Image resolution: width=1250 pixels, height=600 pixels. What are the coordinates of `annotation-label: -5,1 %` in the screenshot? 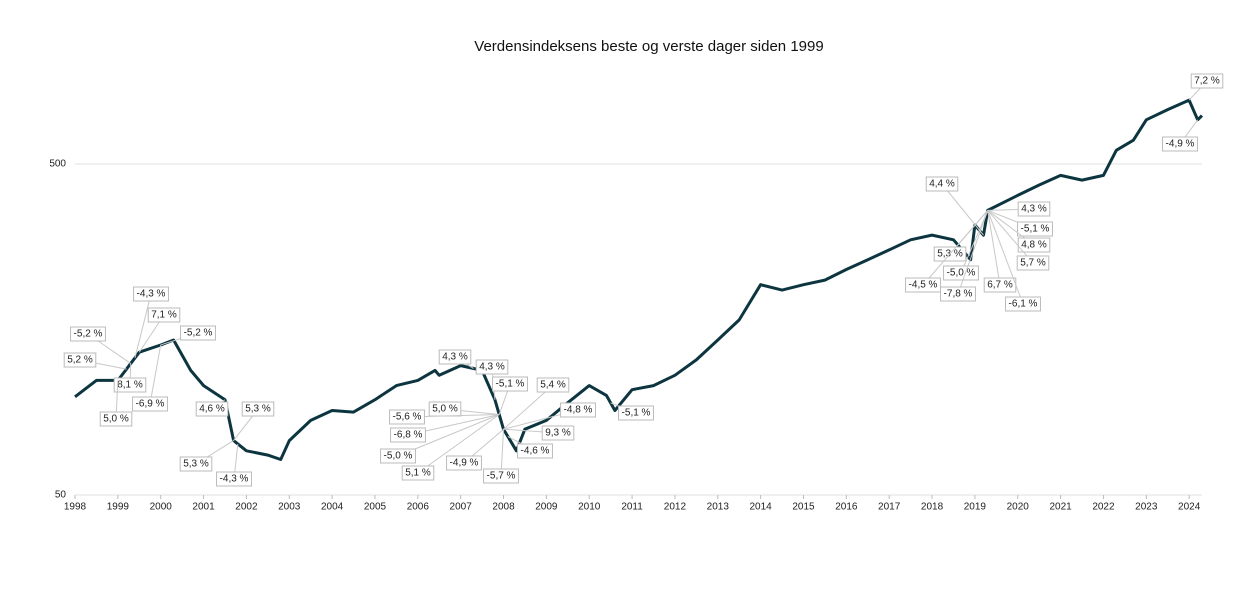 It's located at (636, 413).